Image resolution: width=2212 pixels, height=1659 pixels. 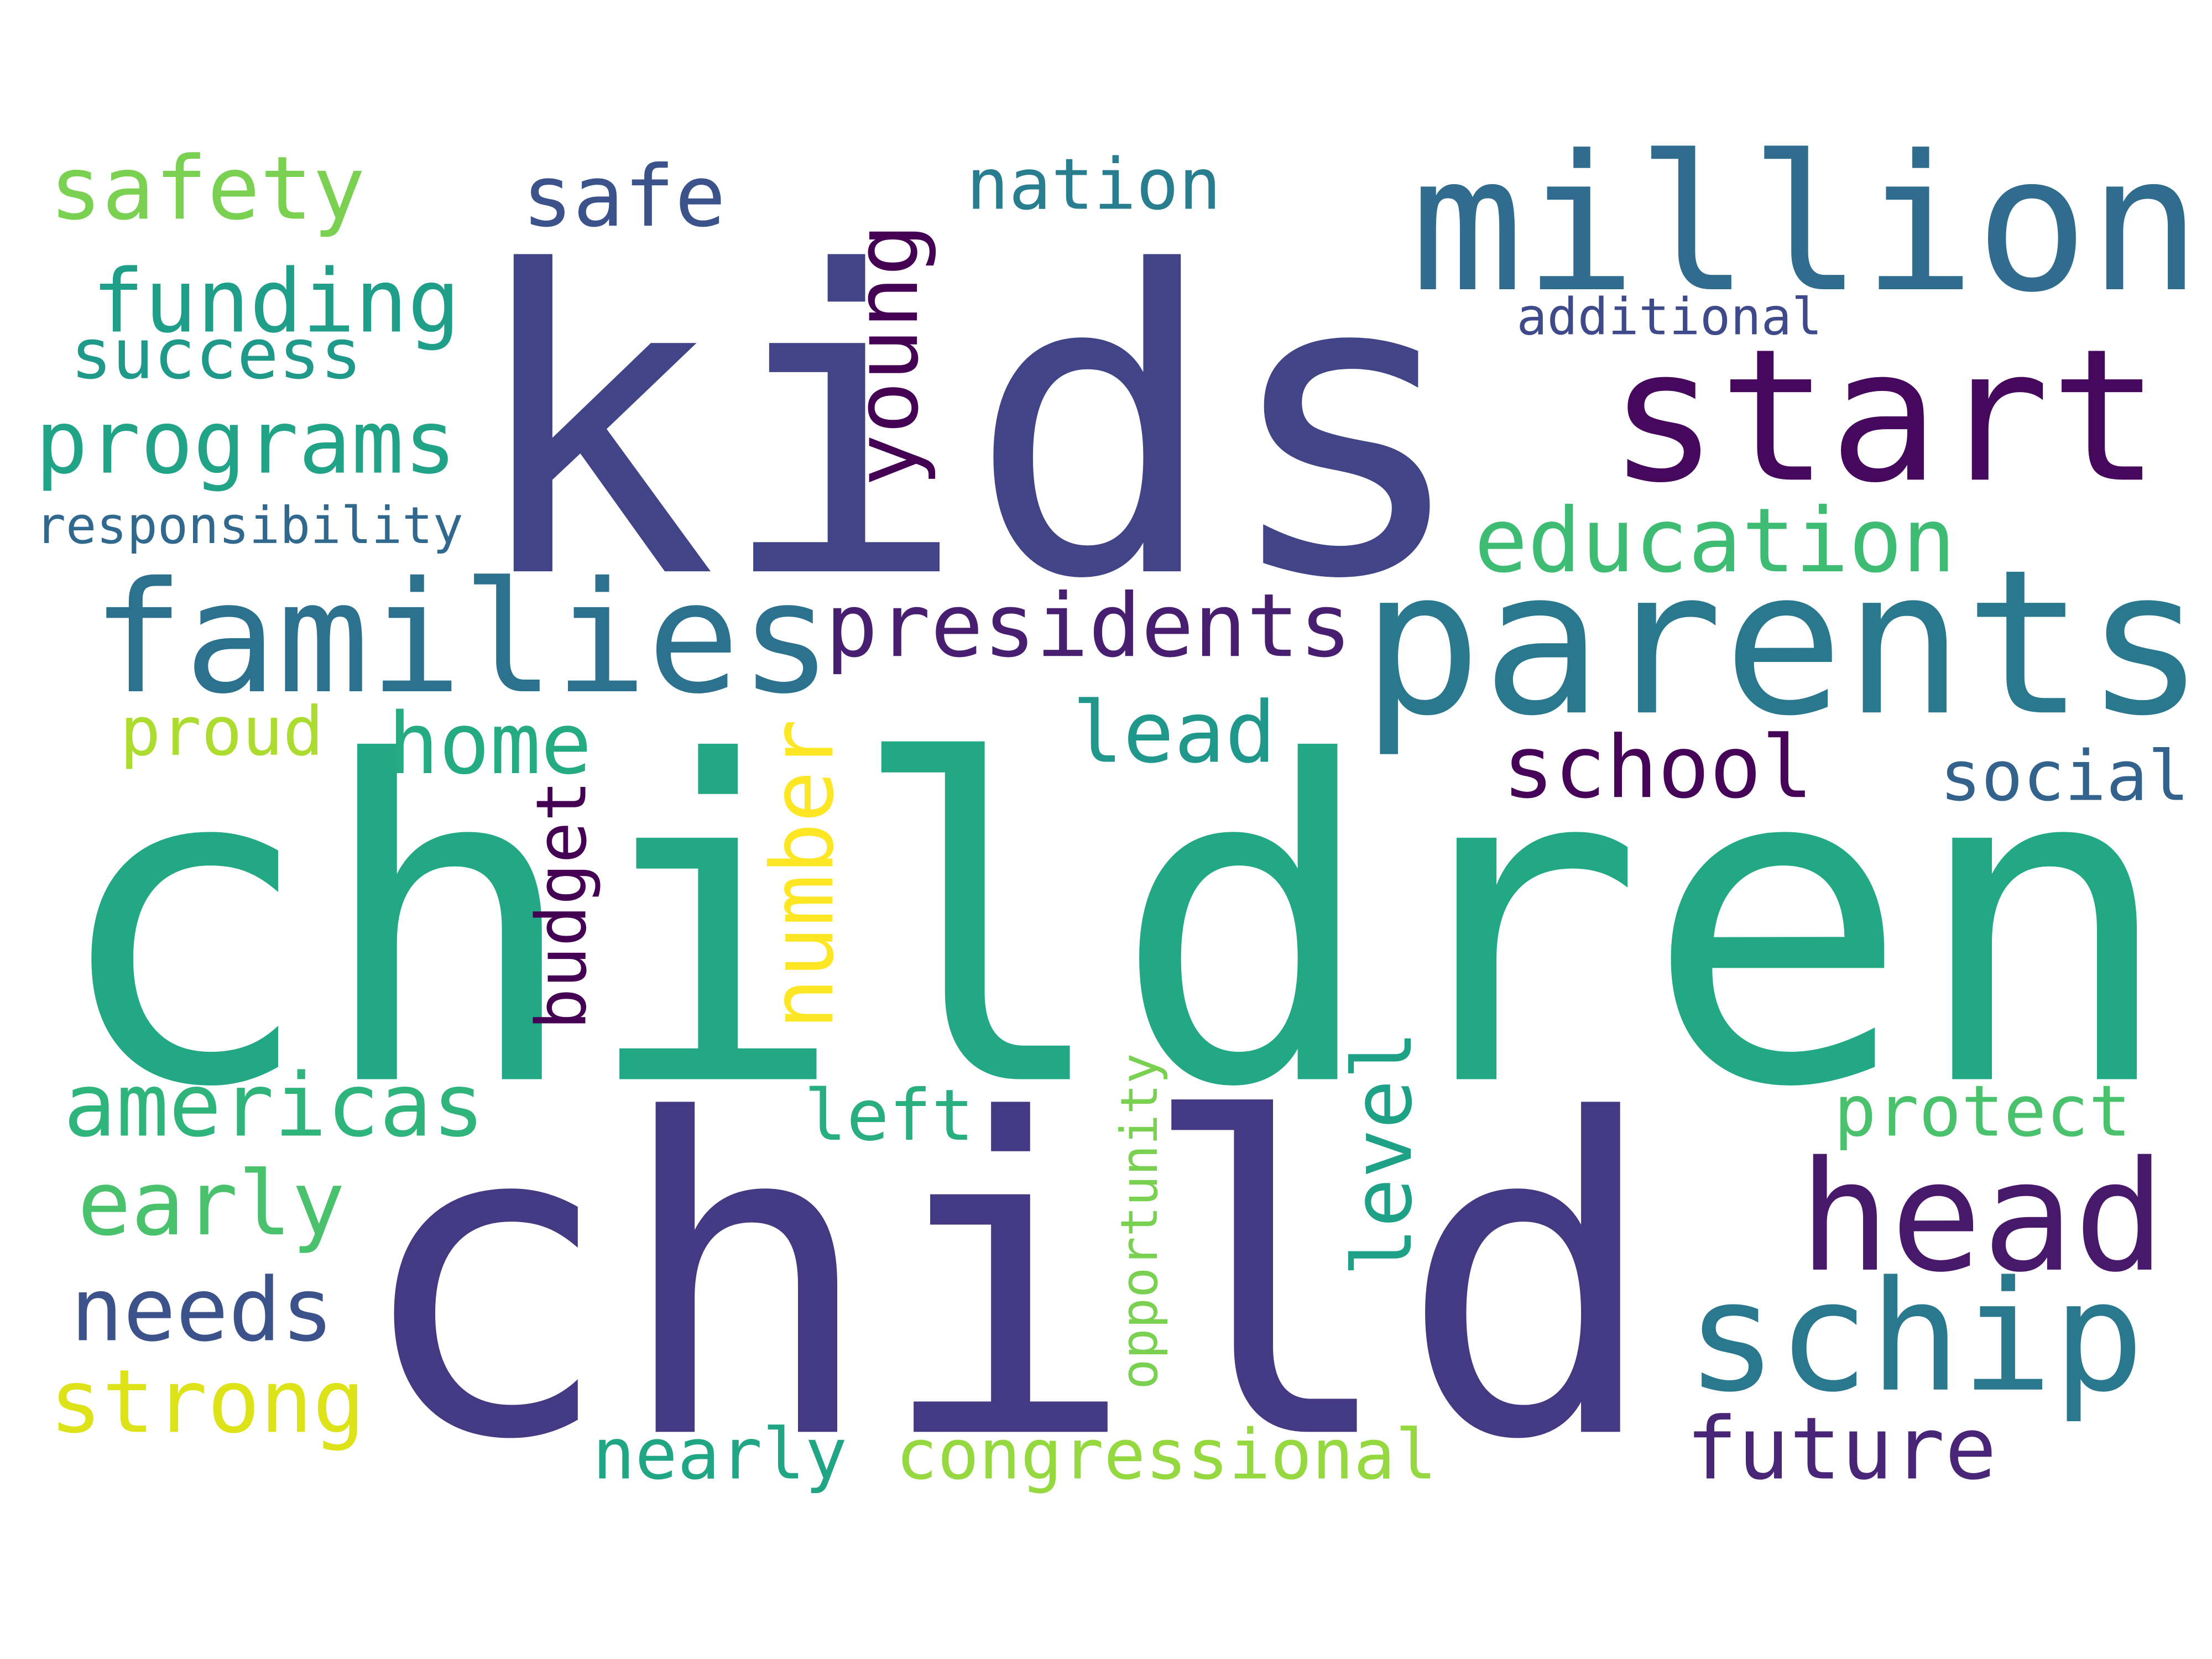 What do you see at coordinates (624, 197) in the screenshot?
I see `word: safe` at bounding box center [624, 197].